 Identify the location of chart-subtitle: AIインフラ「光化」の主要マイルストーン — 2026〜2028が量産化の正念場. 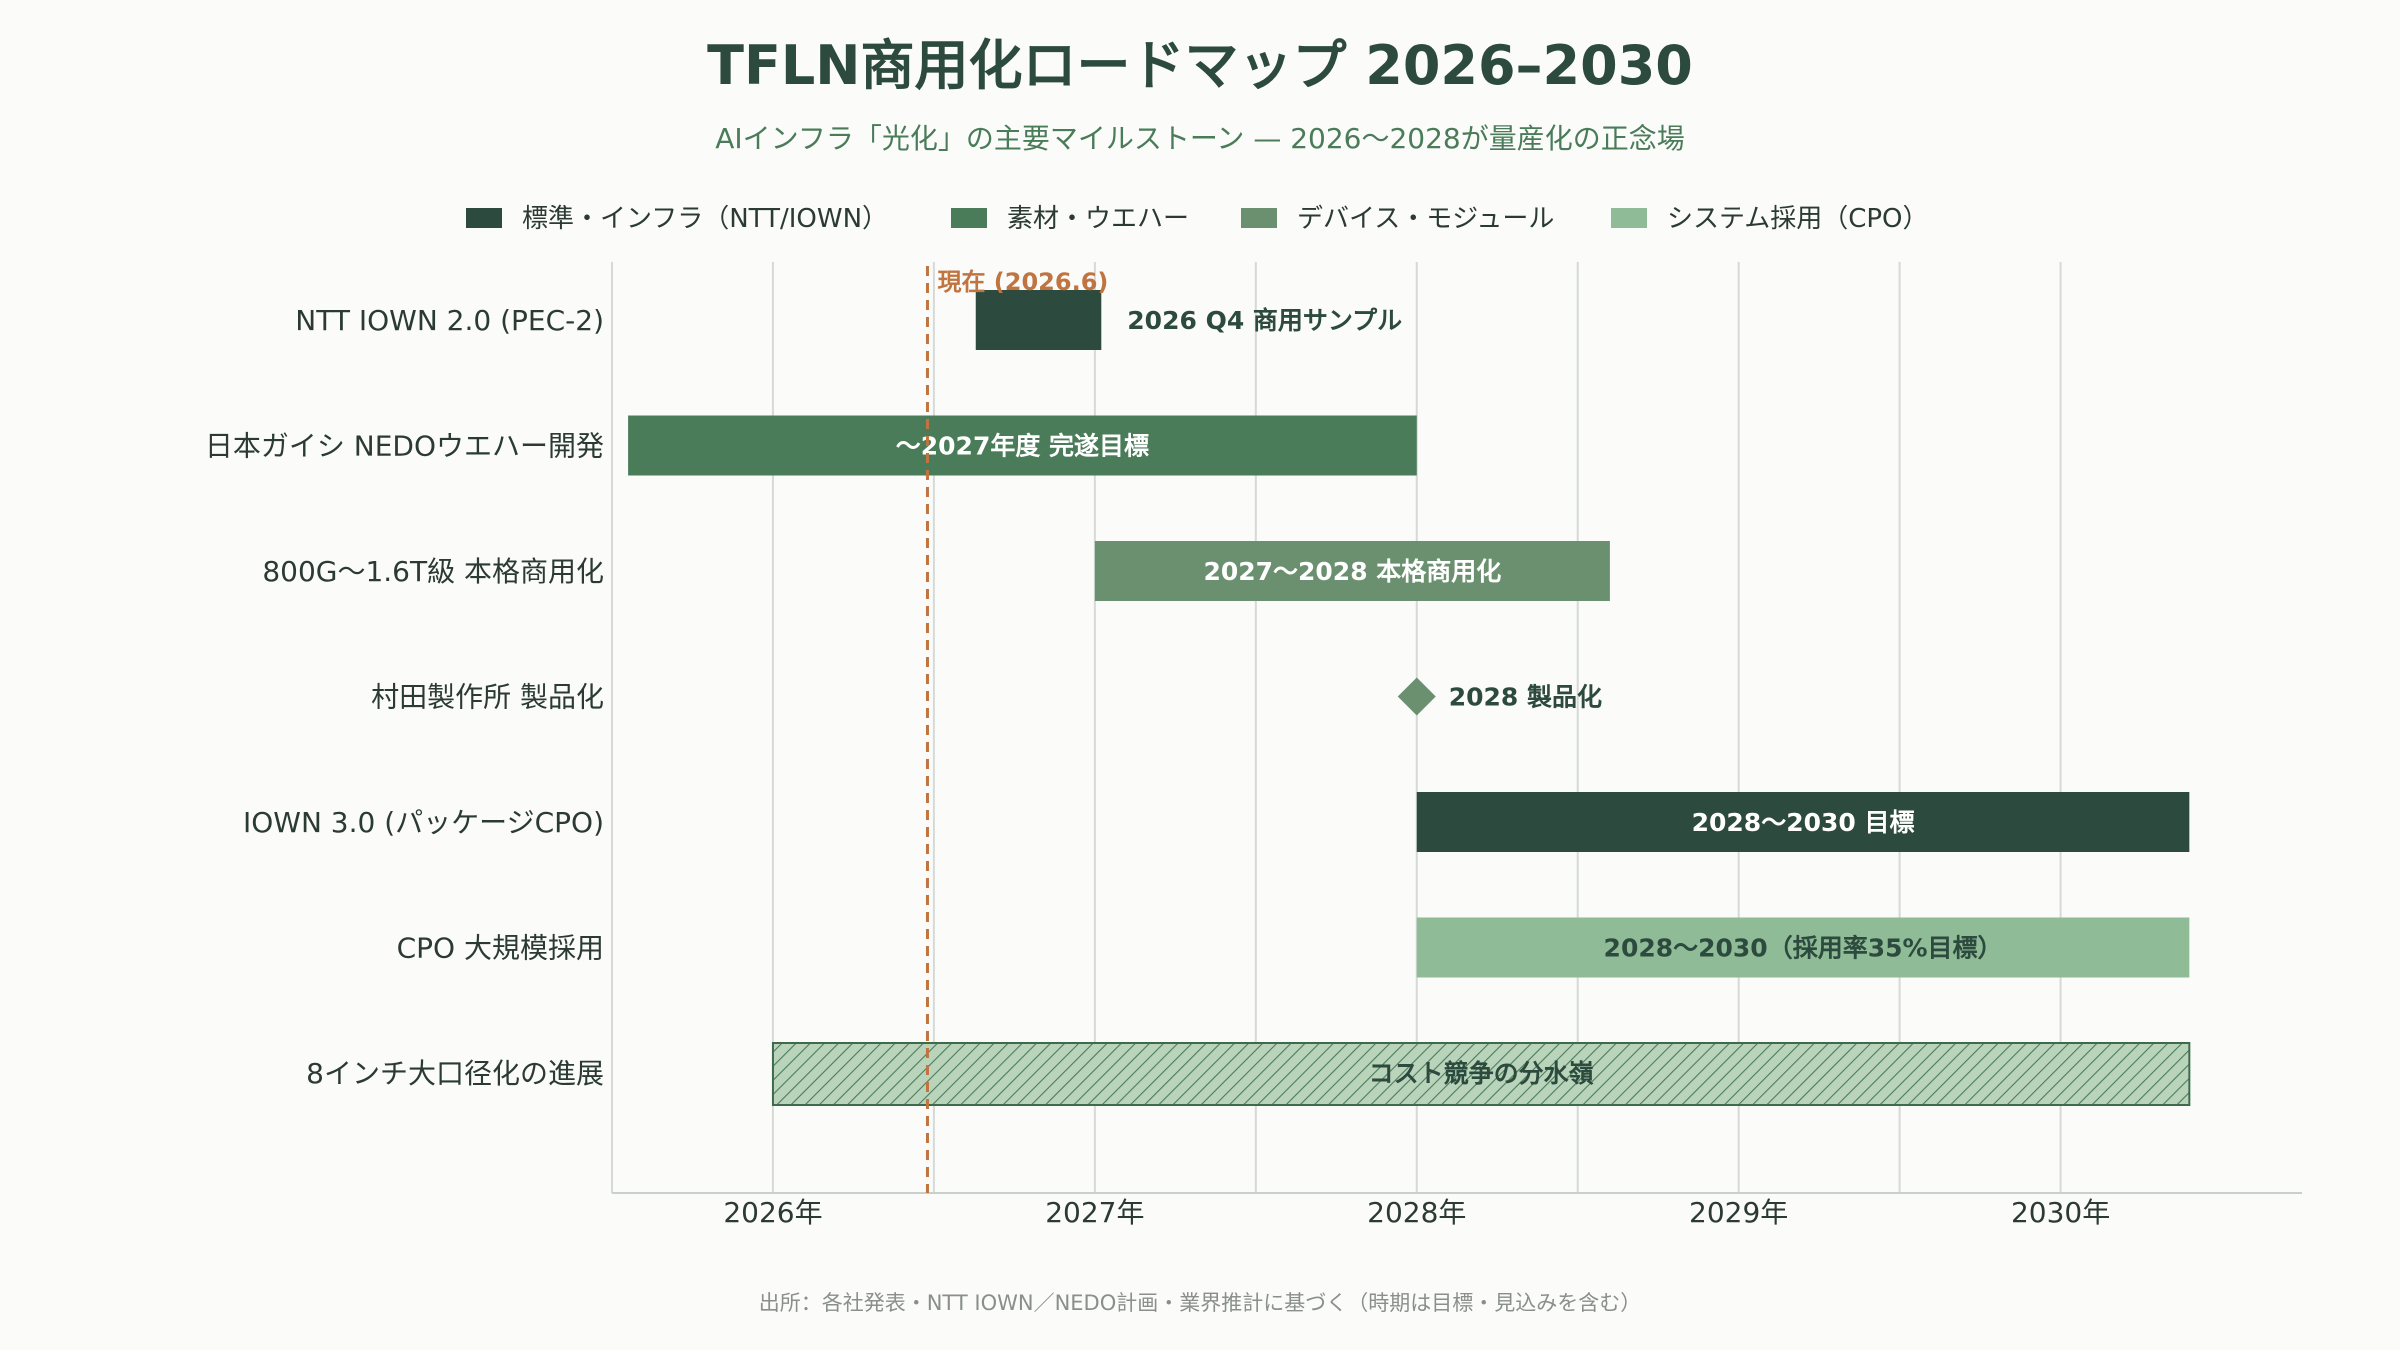
(1200, 138).